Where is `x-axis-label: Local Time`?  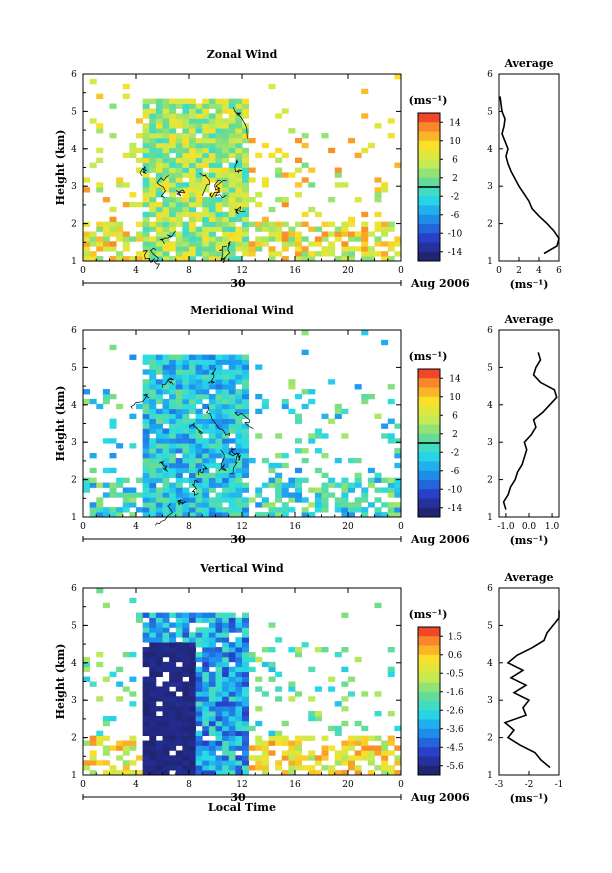 x-axis-label: Local Time is located at coordinates (242, 807).